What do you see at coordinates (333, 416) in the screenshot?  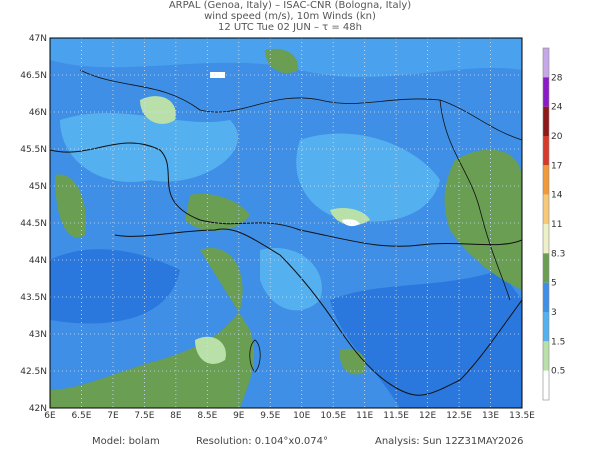 I see `lon-label: 10.5E` at bounding box center [333, 416].